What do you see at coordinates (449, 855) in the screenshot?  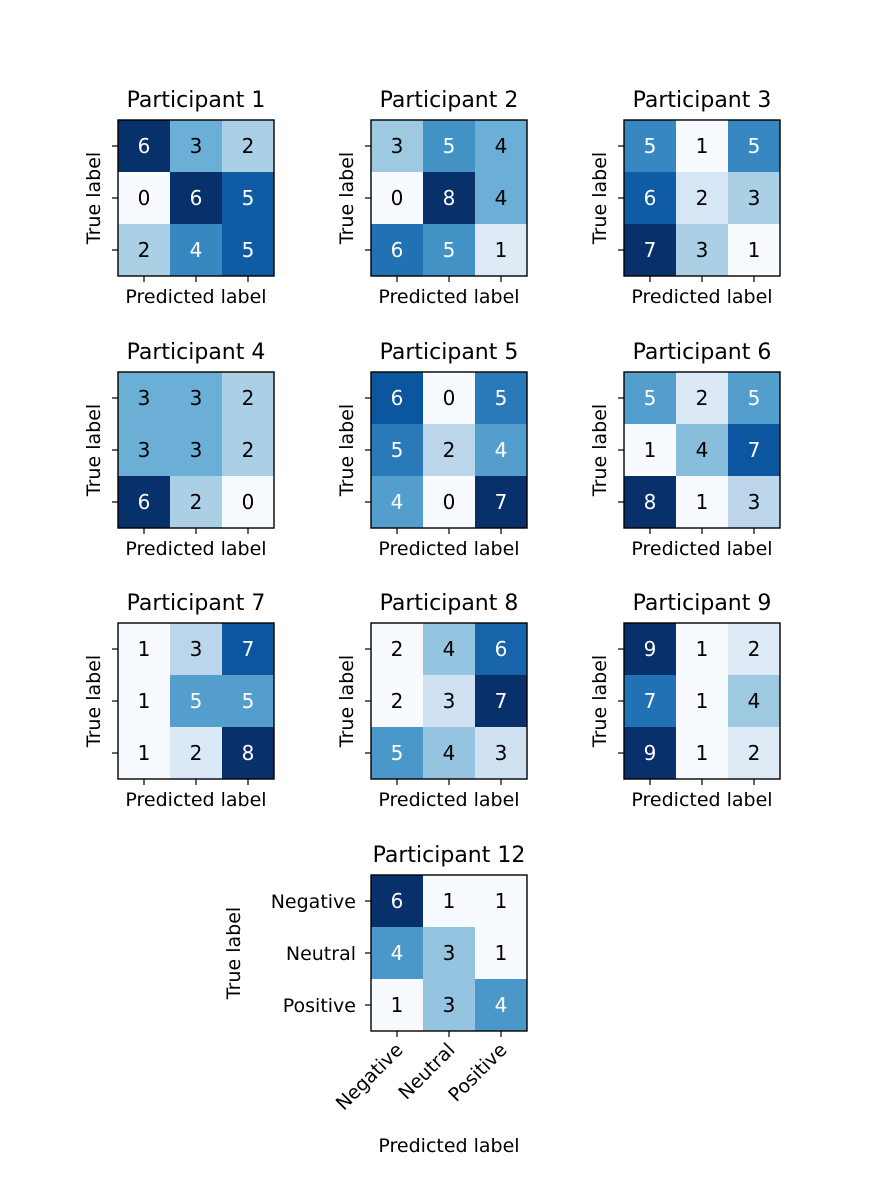 I see `panel-title: Participant 12` at bounding box center [449, 855].